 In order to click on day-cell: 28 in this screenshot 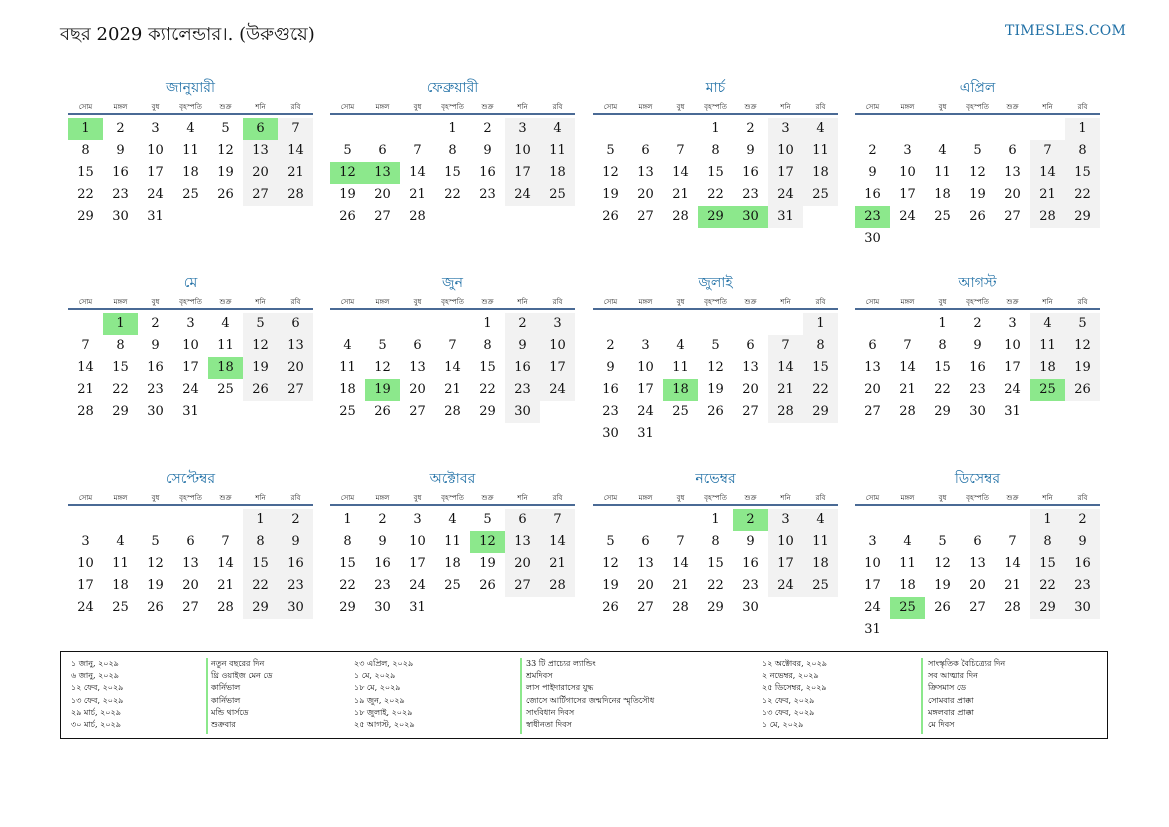, I will do `click(680, 216)`.